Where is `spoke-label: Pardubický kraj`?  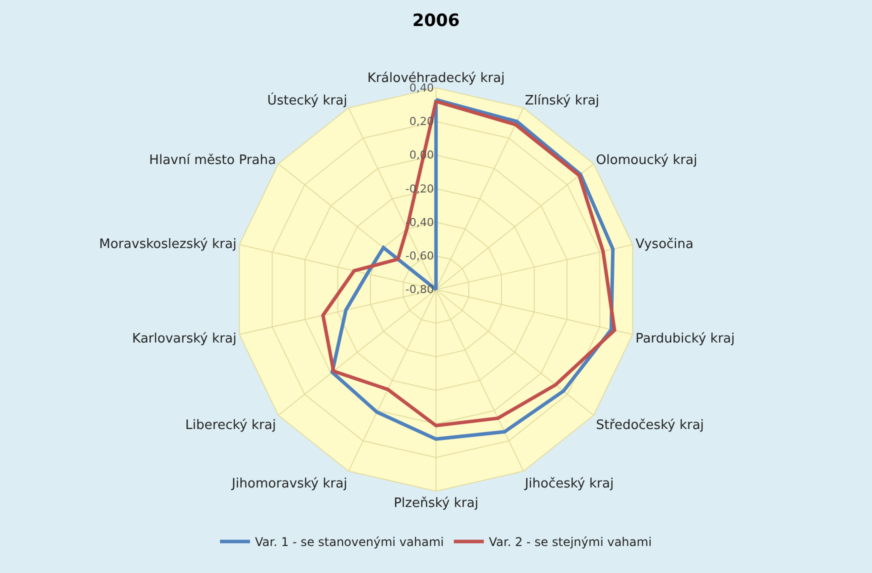
spoke-label: Pardubický kraj is located at coordinates (685, 338).